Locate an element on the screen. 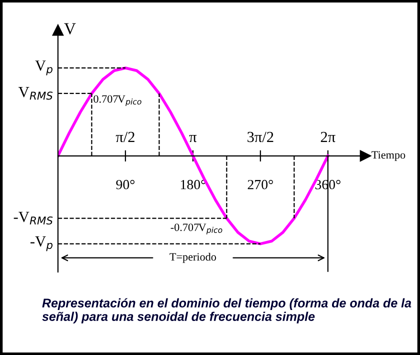  text: T=periodo is located at coordinates (193, 257).